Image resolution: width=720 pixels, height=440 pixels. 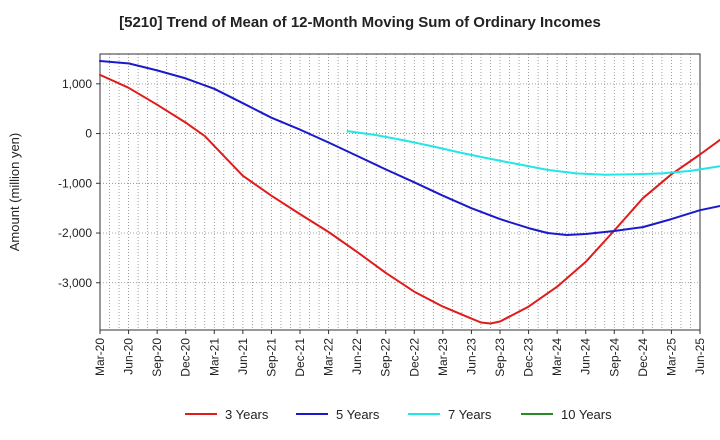 What do you see at coordinates (358, 414) in the screenshot?
I see `legend-label: 5 Years` at bounding box center [358, 414].